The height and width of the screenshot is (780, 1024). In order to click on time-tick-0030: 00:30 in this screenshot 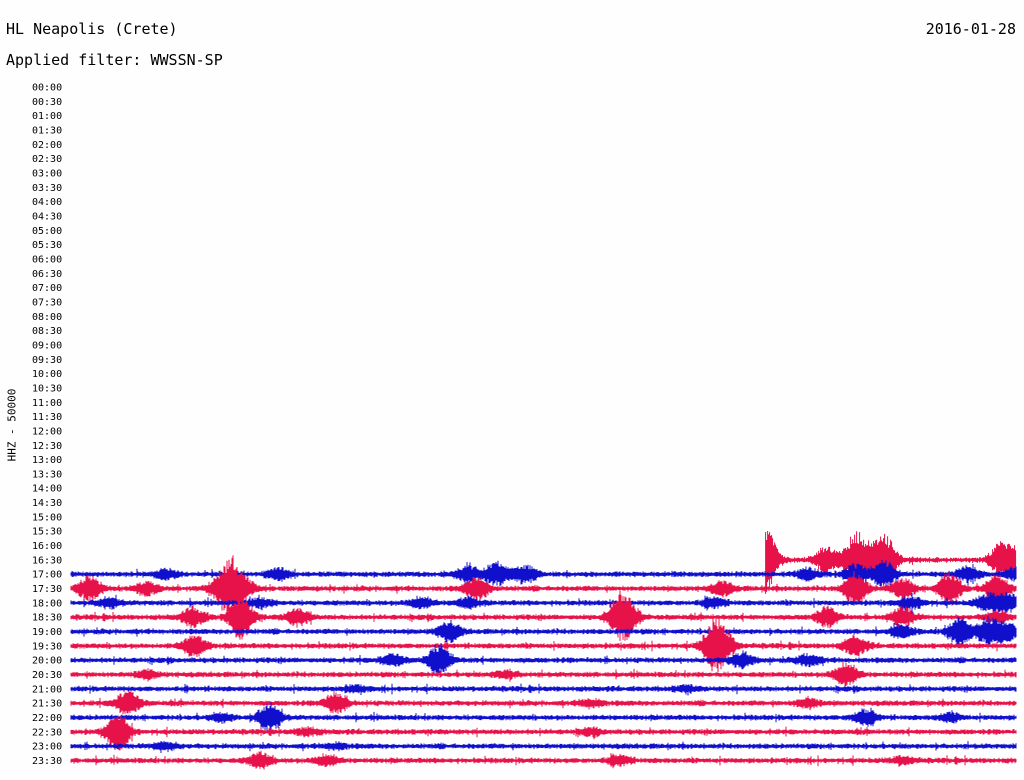, I will do `click(47, 102)`.